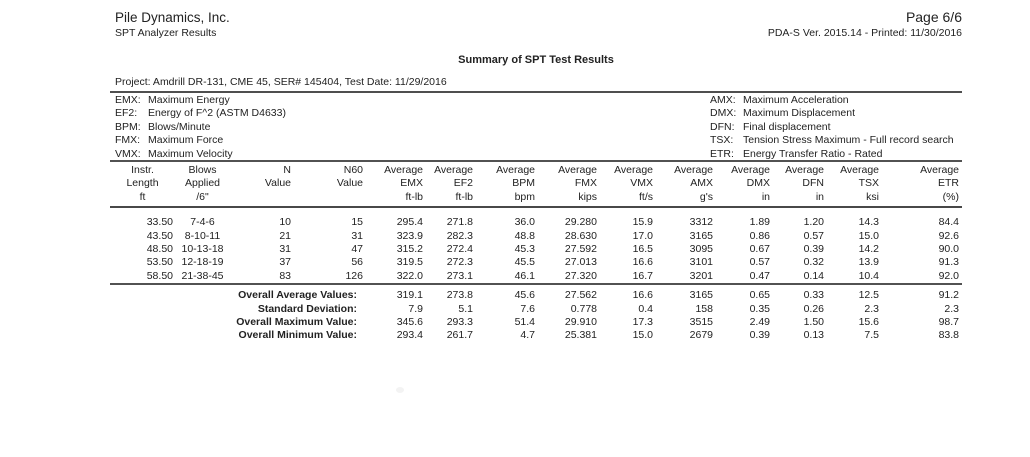  Describe the element at coordinates (172, 17) in the screenshot. I see `company-name: Pile Dynamics, Inc.` at that location.